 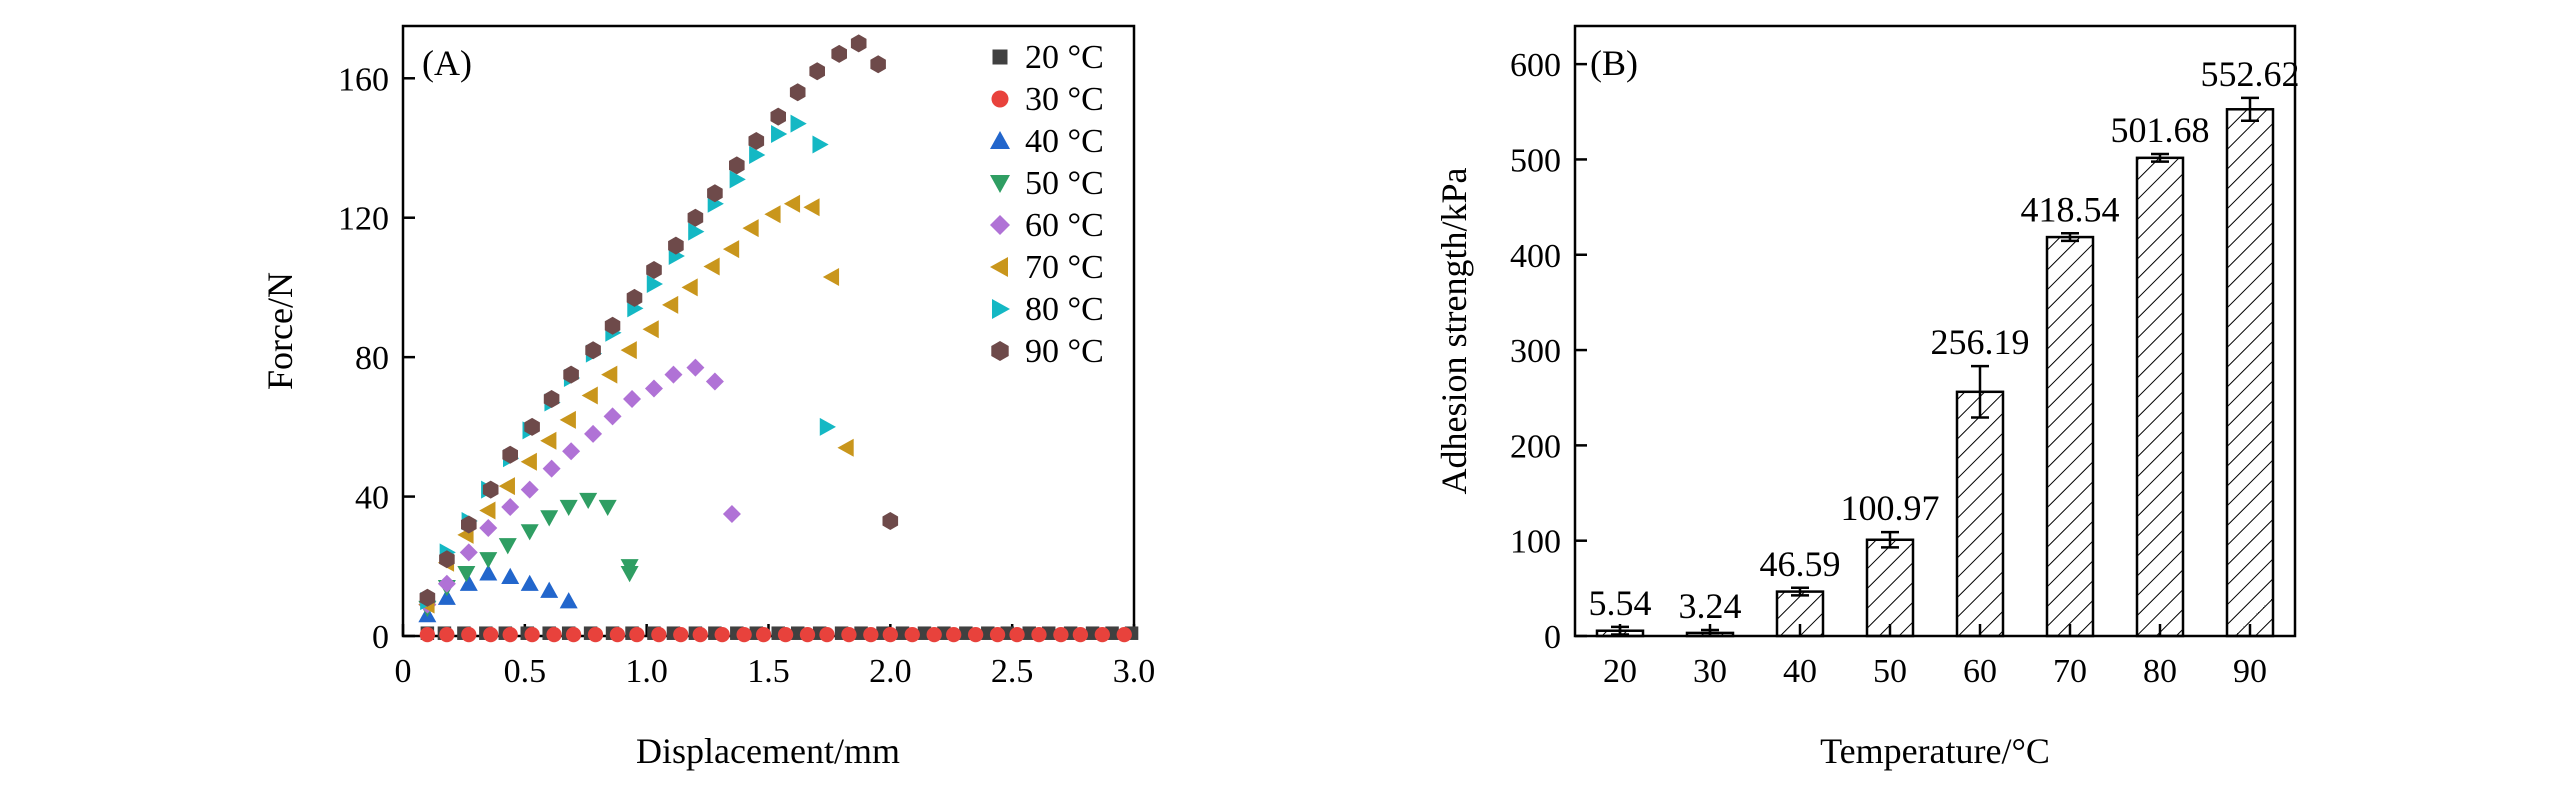 I want to click on panel-a-y-tick-label: 160, so click(x=363, y=79).